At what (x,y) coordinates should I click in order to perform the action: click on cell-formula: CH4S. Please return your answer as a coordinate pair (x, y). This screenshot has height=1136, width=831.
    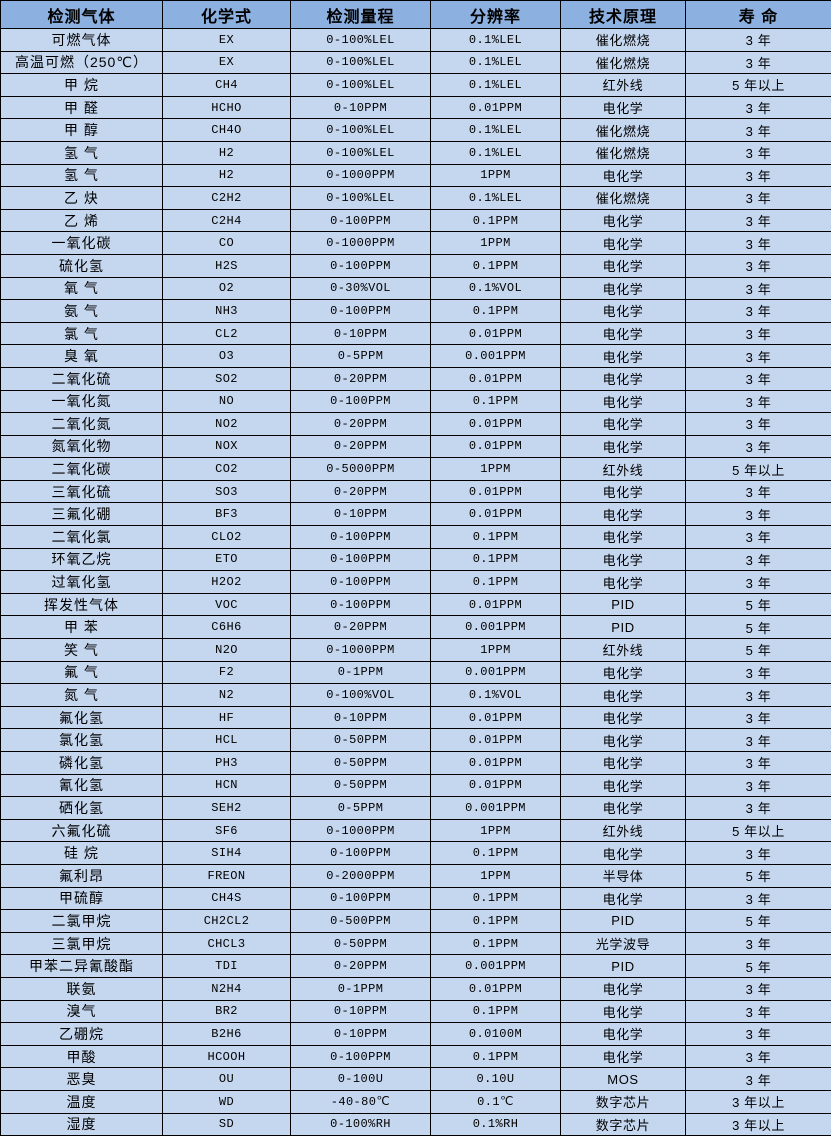
    Looking at the image, I should click on (227, 898).